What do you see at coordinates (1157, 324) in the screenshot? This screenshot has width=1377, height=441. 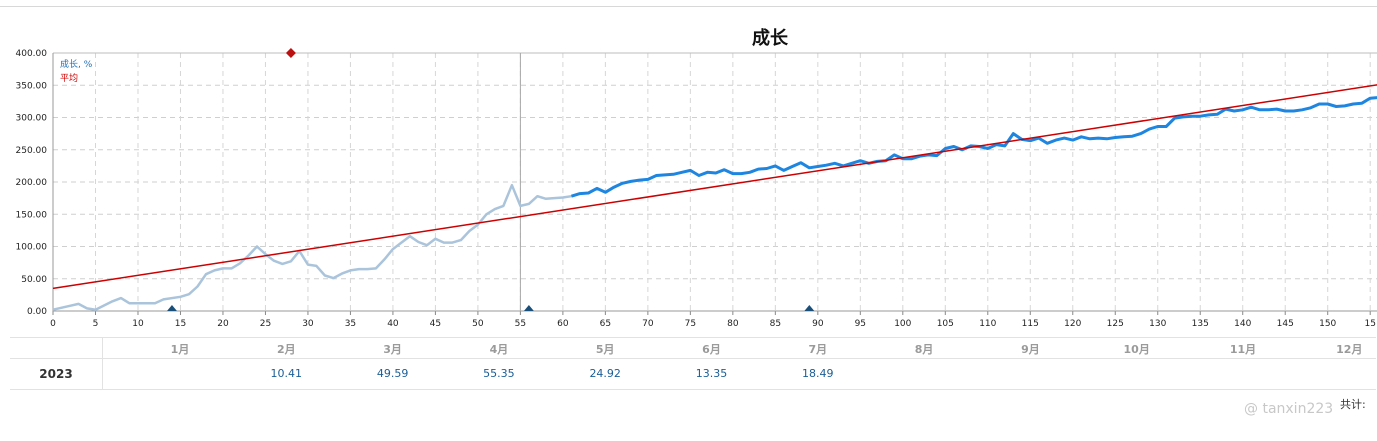 I see `x-tick-label: 130` at bounding box center [1157, 324].